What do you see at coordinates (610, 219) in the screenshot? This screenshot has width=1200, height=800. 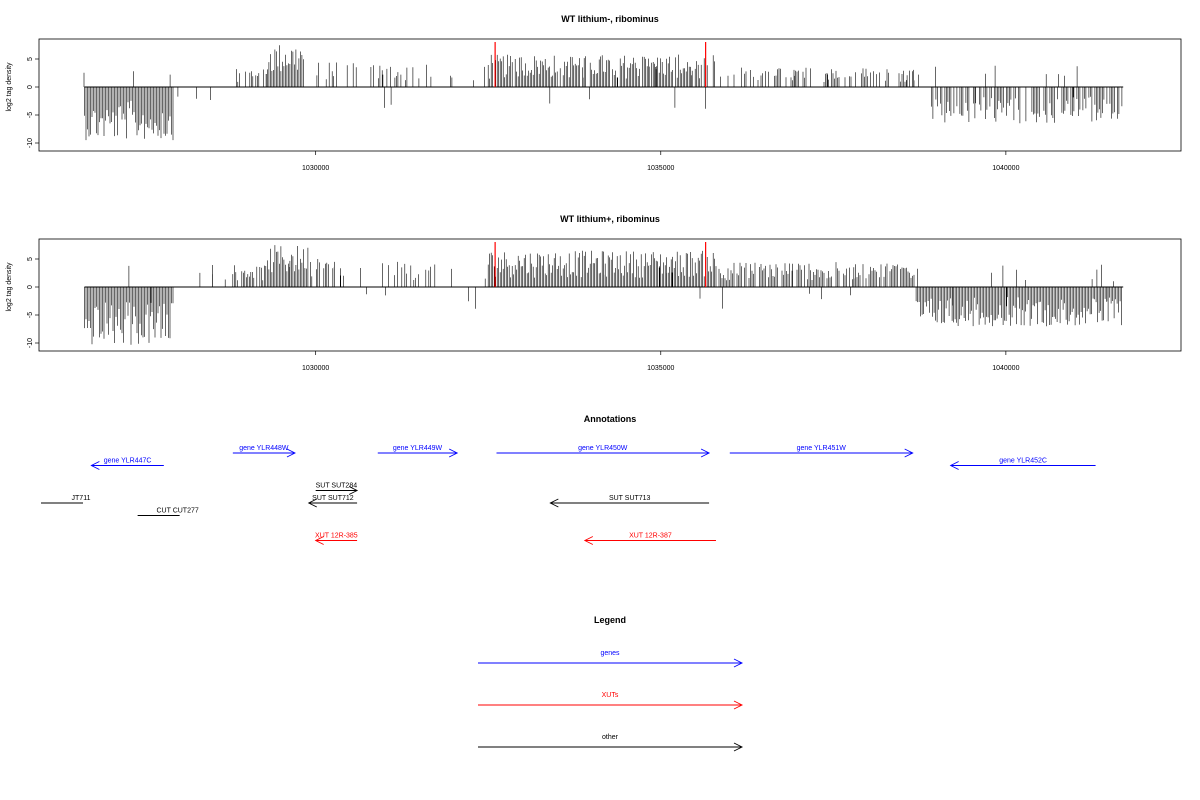 I see `chart-title: WT lithium+, ribominus` at bounding box center [610, 219].